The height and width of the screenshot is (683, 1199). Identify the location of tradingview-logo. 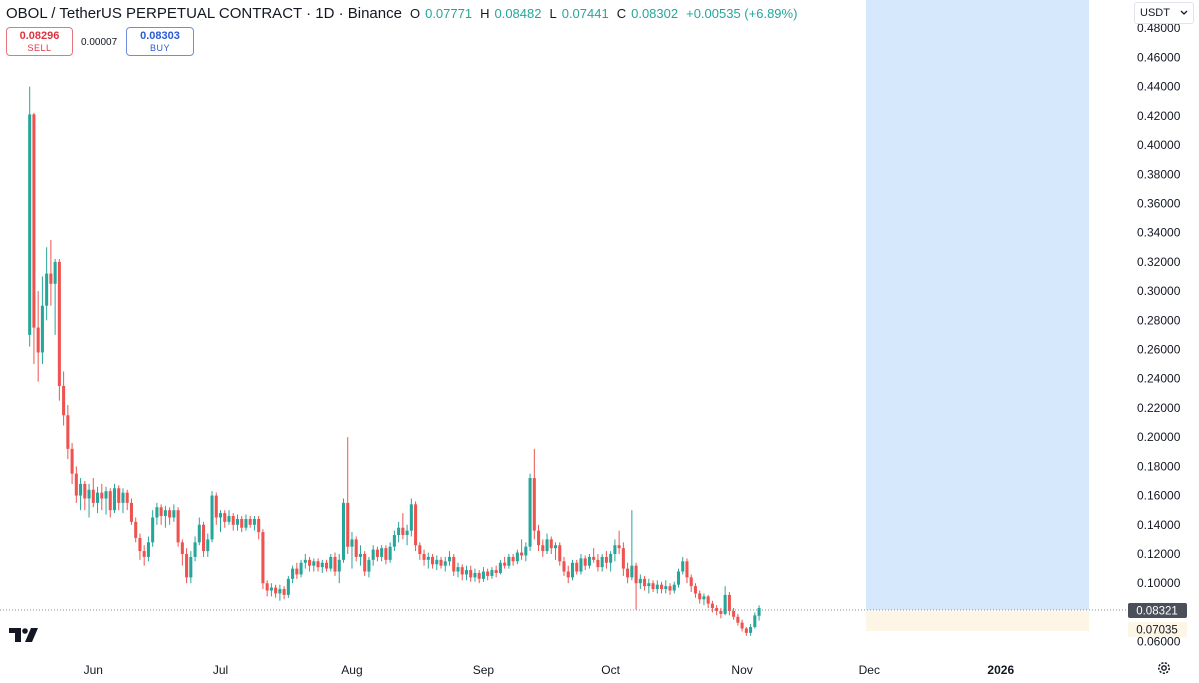
(24, 636).